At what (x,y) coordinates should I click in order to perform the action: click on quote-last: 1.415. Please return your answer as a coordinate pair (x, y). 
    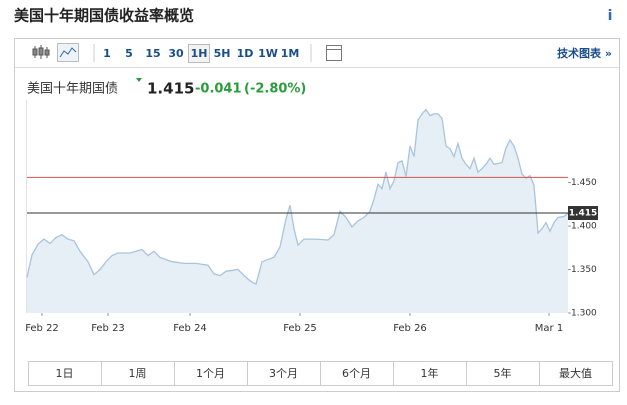
    Looking at the image, I should click on (170, 89).